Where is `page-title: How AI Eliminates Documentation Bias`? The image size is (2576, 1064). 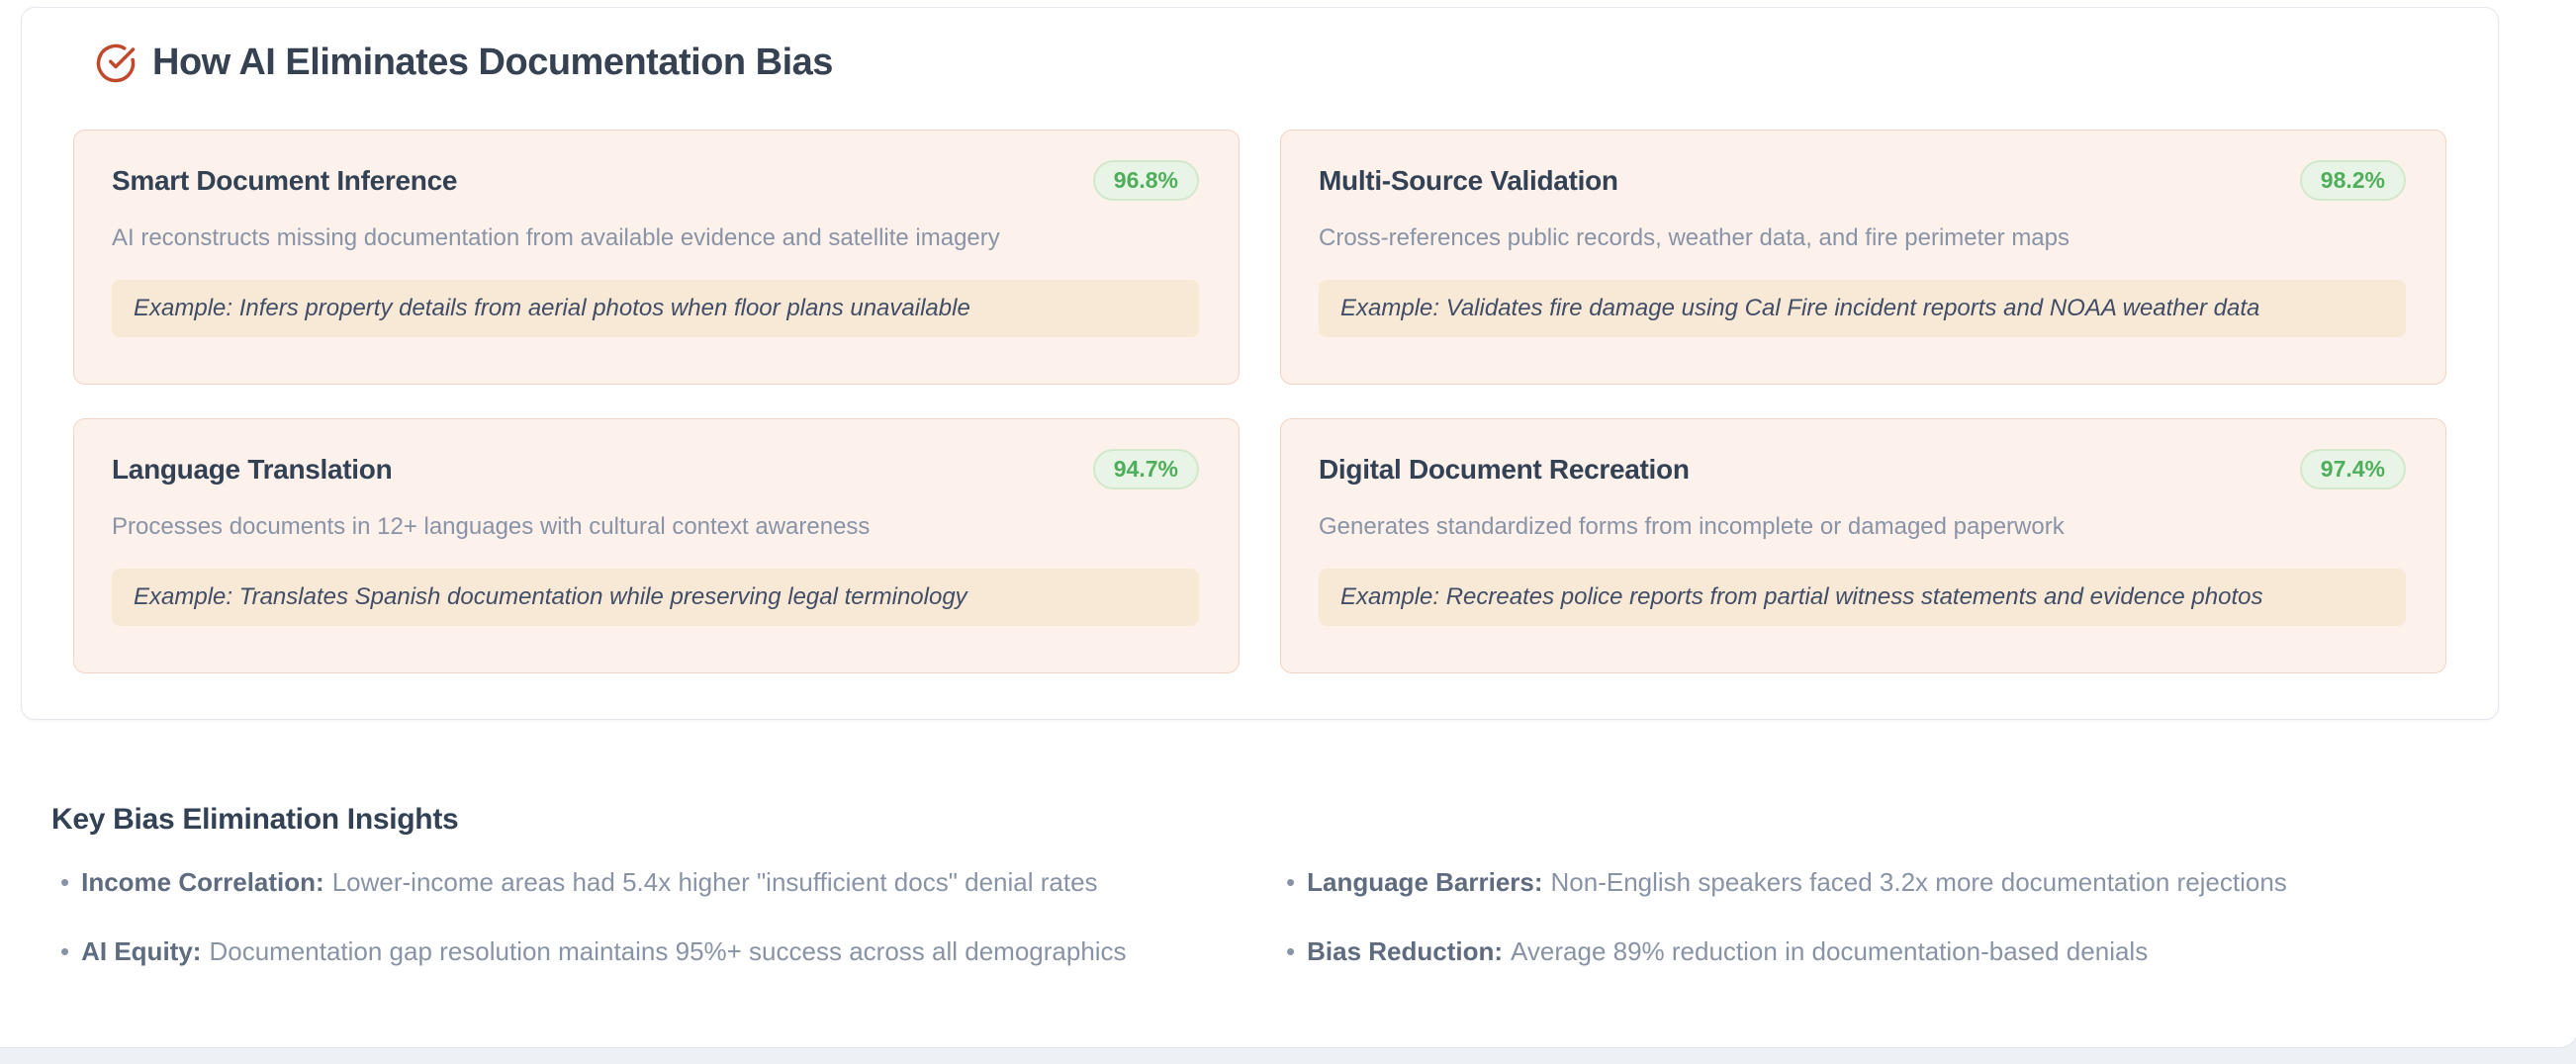 page-title: How AI Eliminates Documentation Bias is located at coordinates (493, 62).